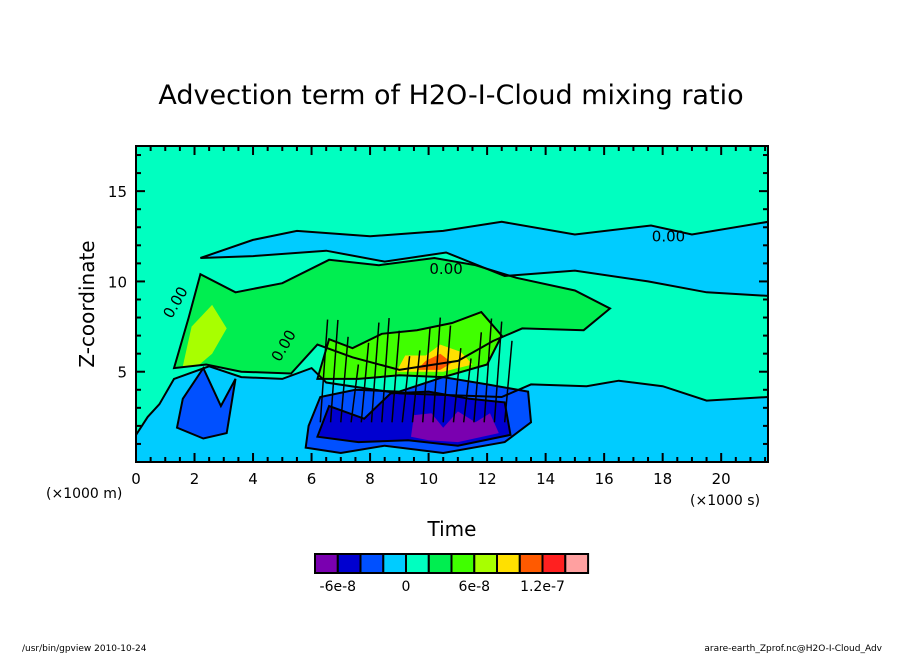 The image size is (904, 654). What do you see at coordinates (204, 335) in the screenshot?
I see `region-early-convection-positive` at bounding box center [204, 335].